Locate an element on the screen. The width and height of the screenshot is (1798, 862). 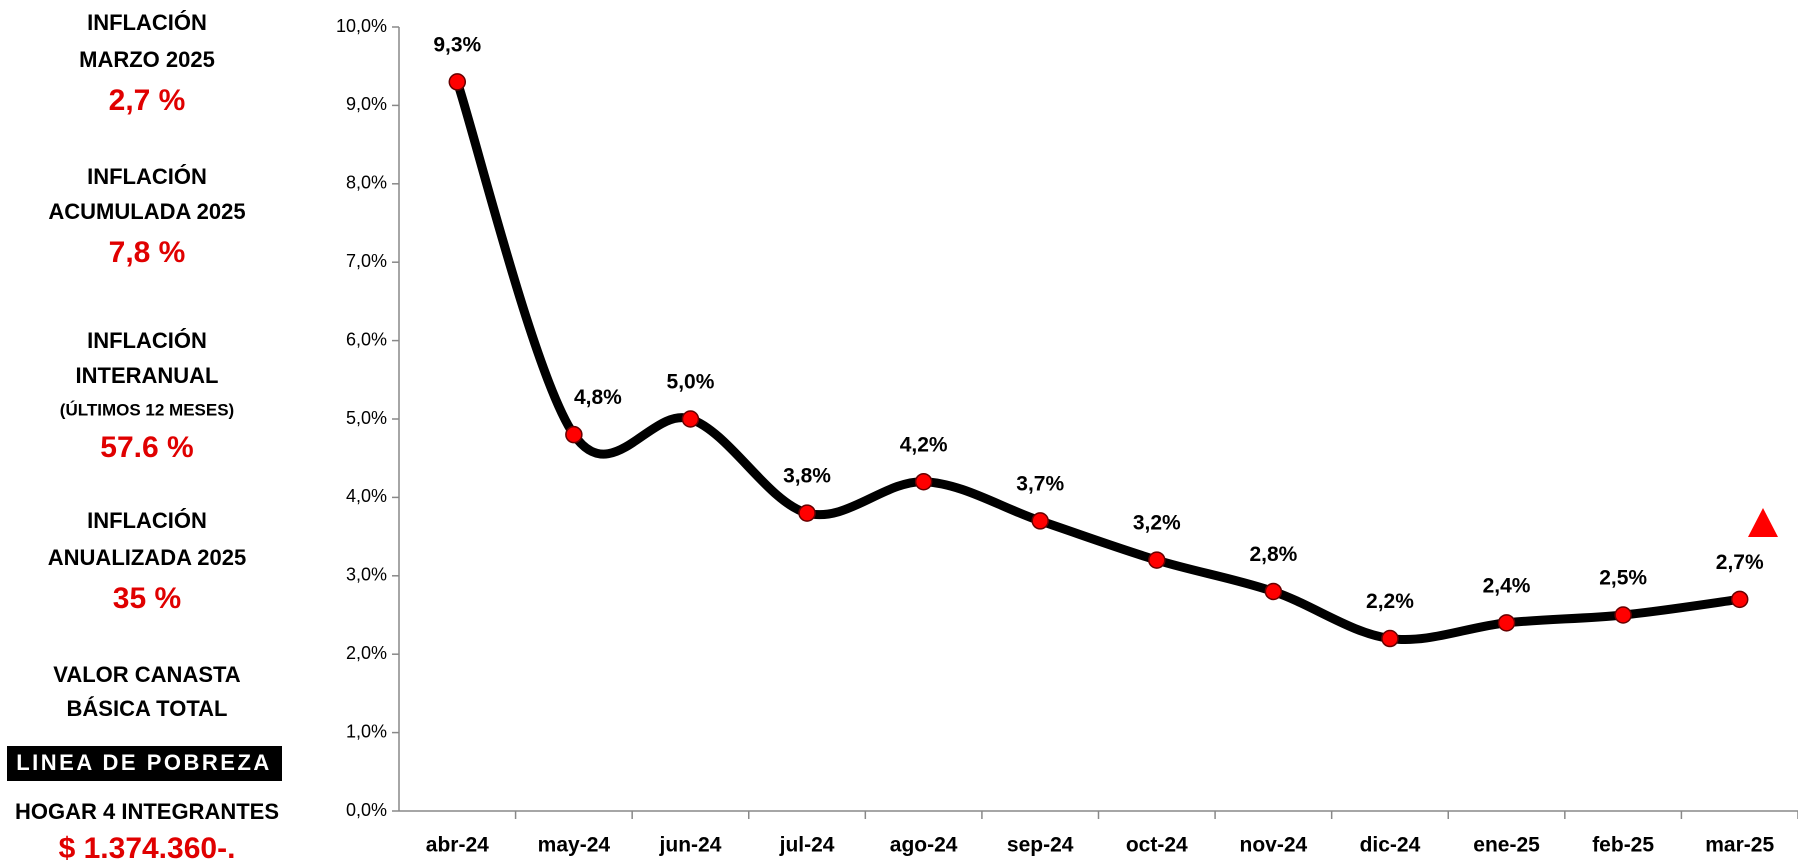
data-label: 2,7% is located at coordinates (1740, 562).